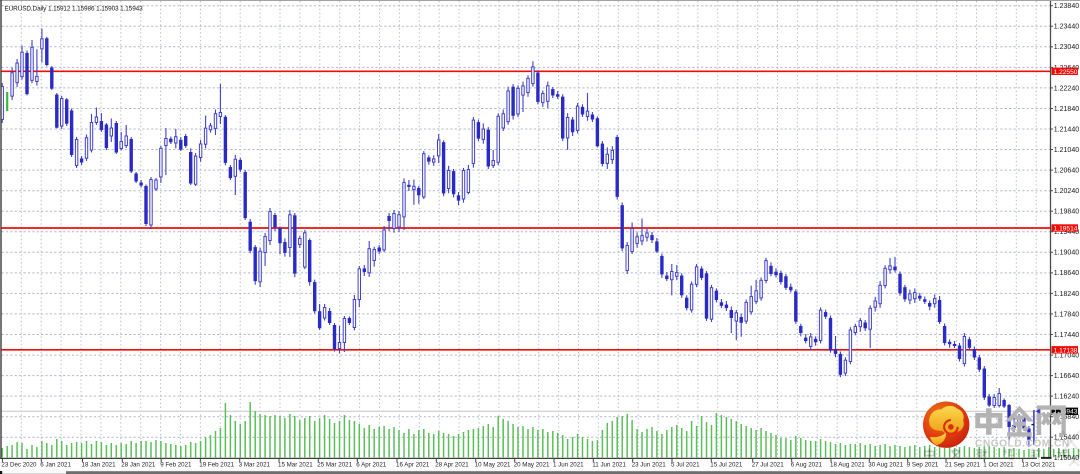 Image resolution: width=1080 pixels, height=474 pixels. I want to click on svg-text: 1.15040, so click(1066, 458).